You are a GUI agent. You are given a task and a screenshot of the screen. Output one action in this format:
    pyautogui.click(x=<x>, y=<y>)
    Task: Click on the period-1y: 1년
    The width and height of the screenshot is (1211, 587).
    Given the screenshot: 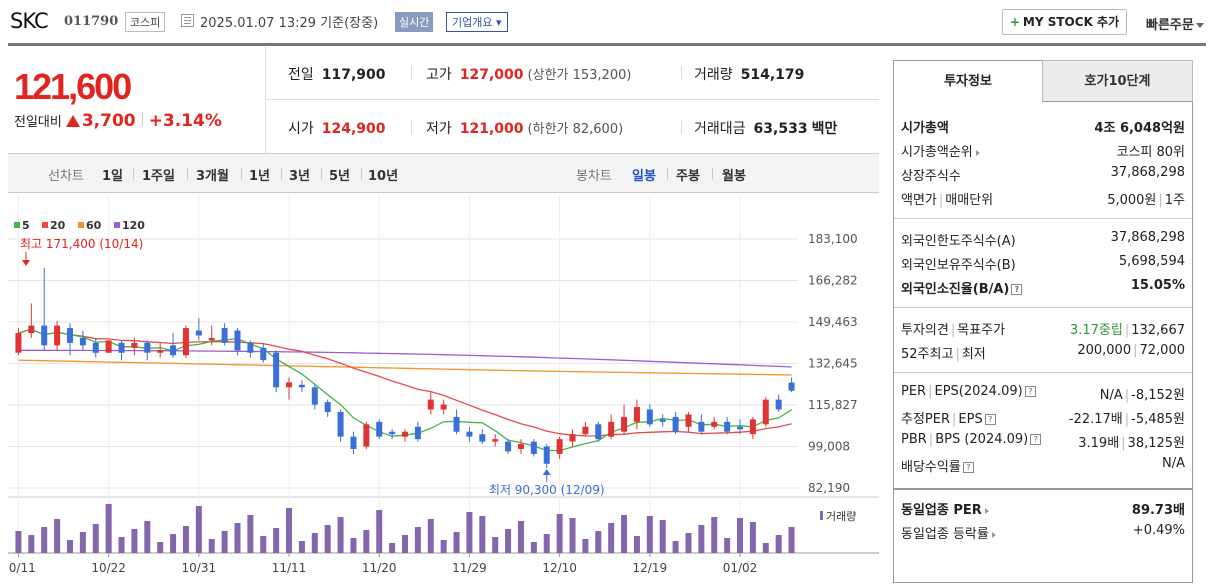 What is the action you would take?
    pyautogui.click(x=260, y=176)
    